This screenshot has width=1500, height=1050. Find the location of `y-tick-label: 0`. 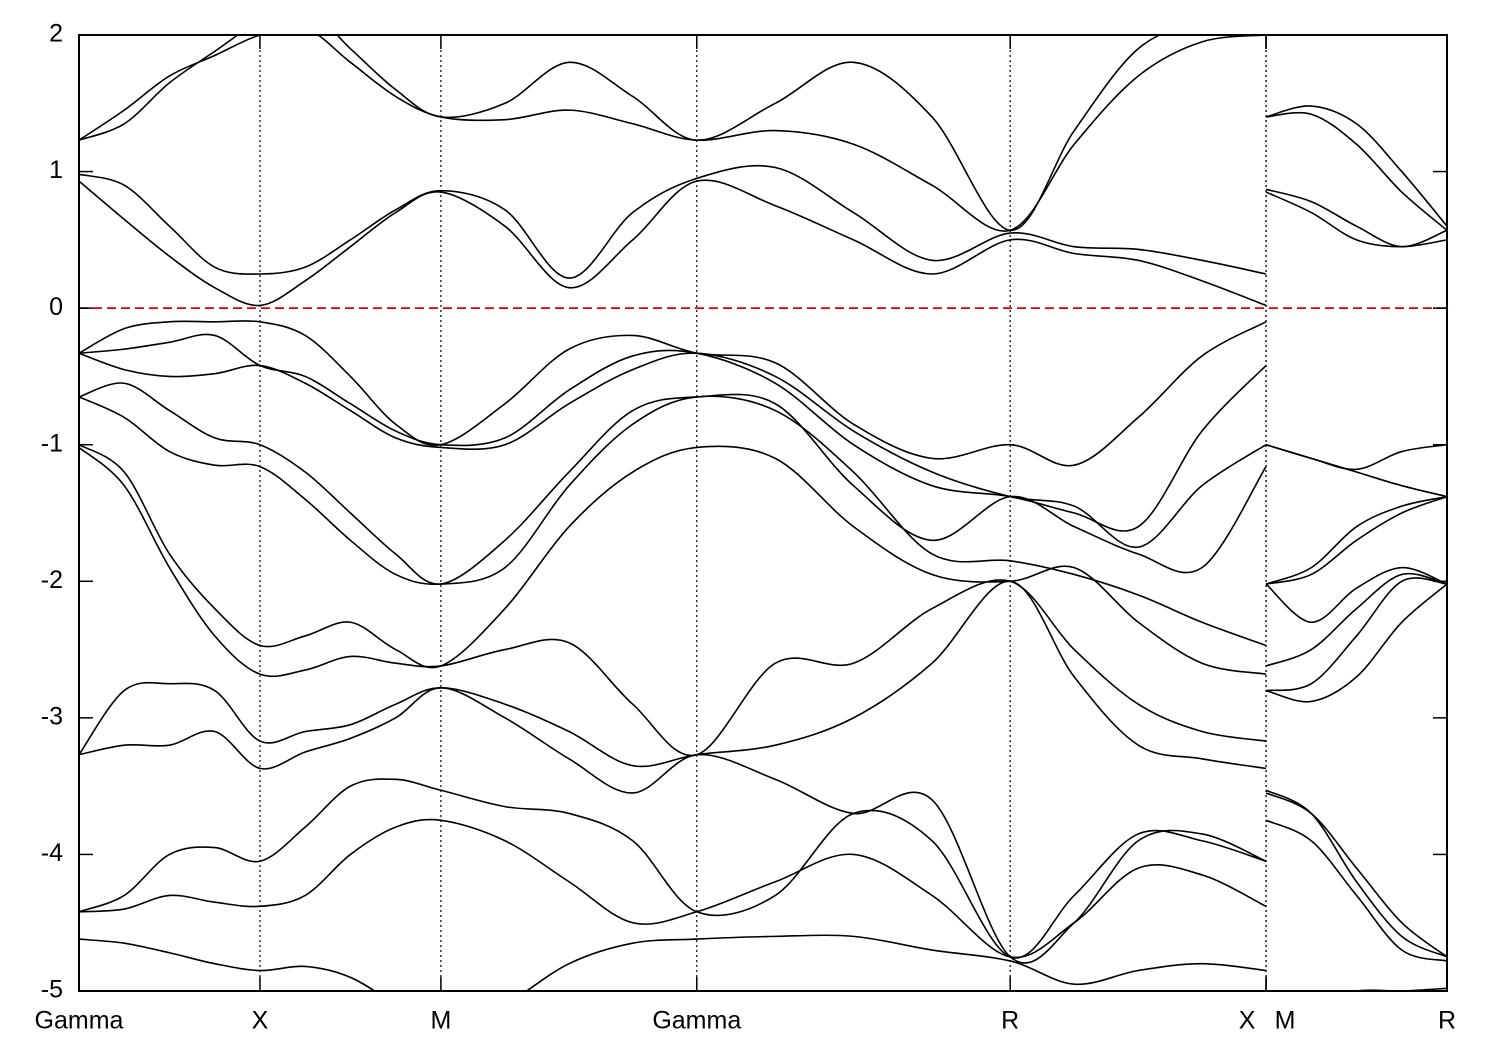

y-tick-label: 0 is located at coordinates (56, 307).